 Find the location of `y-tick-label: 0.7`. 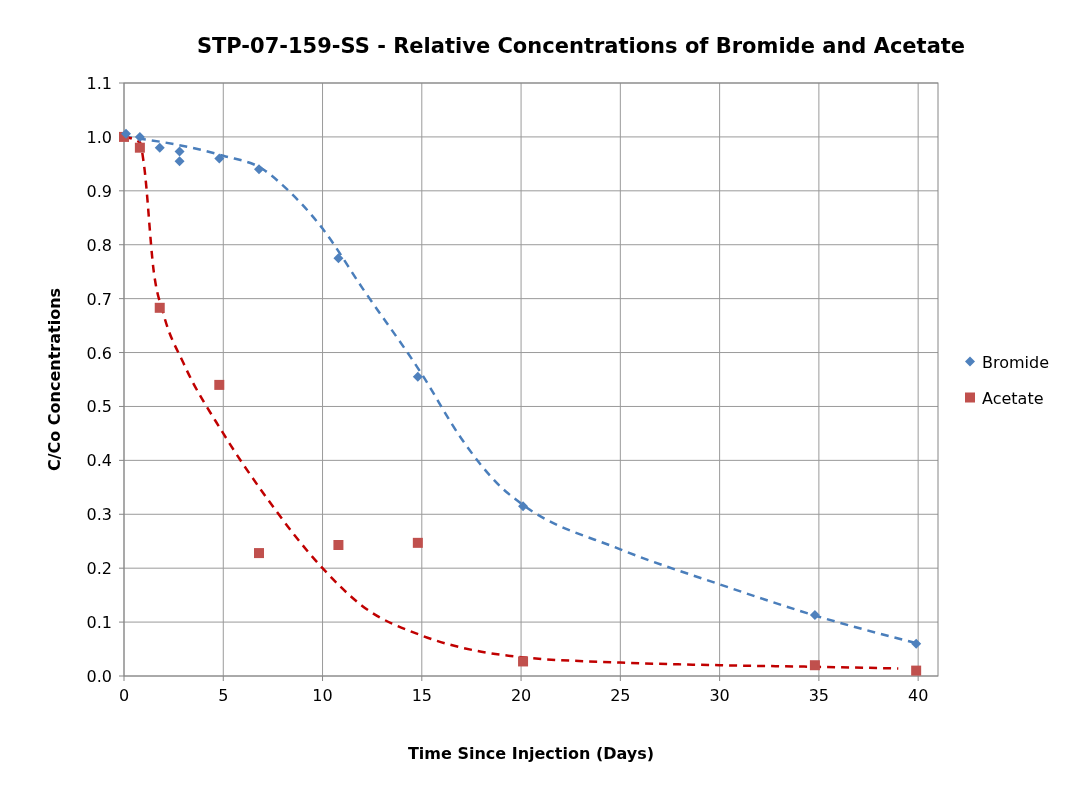

y-tick-label: 0.7 is located at coordinates (99, 299).